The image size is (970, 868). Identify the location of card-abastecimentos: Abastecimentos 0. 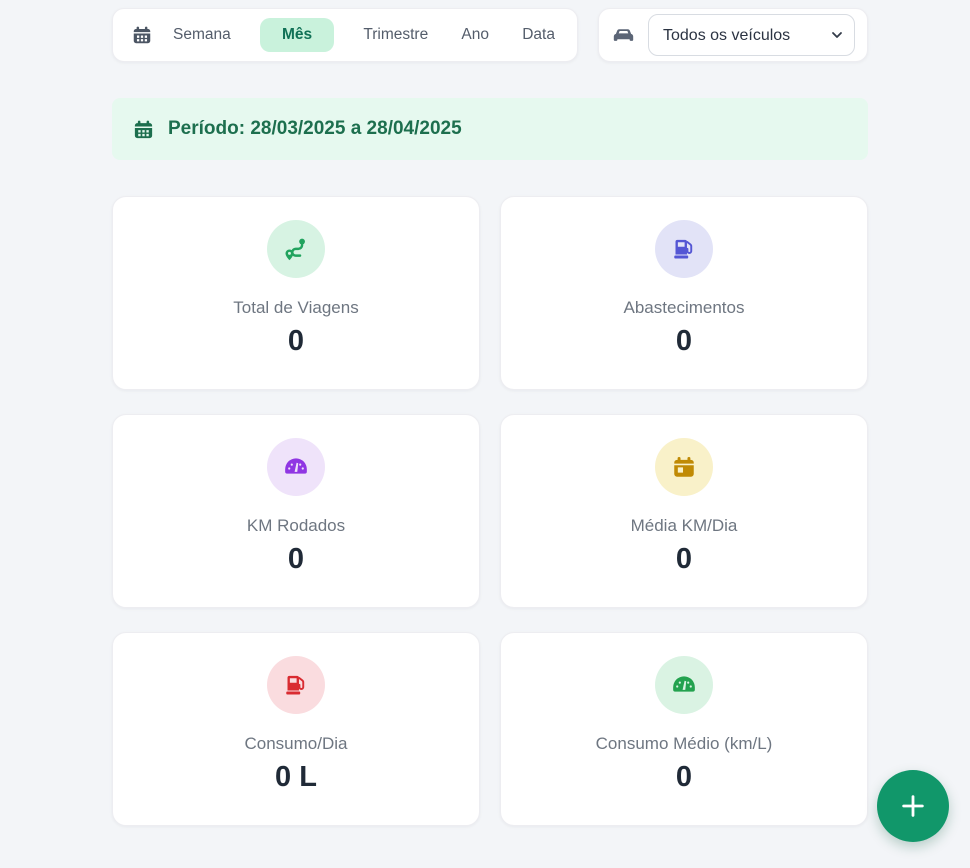
(684, 293).